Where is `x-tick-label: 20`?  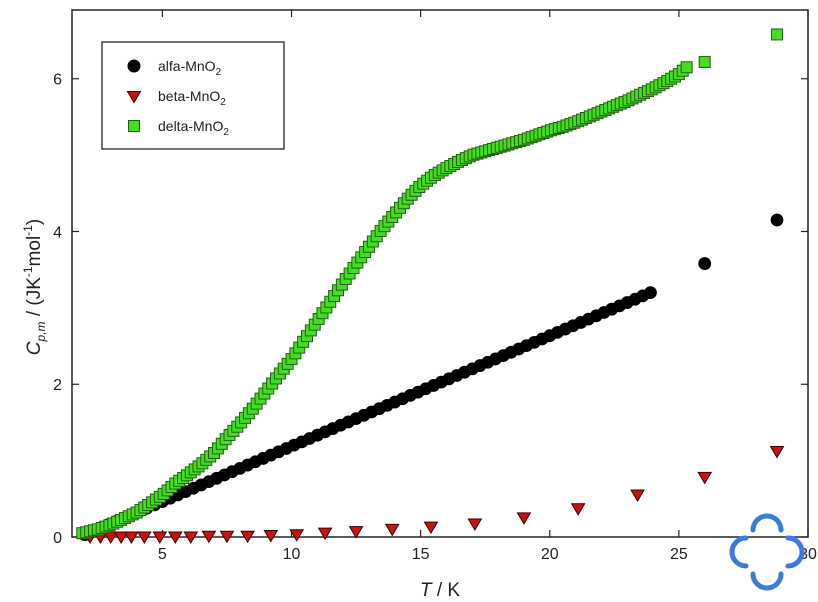 x-tick-label: 20 is located at coordinates (550, 554).